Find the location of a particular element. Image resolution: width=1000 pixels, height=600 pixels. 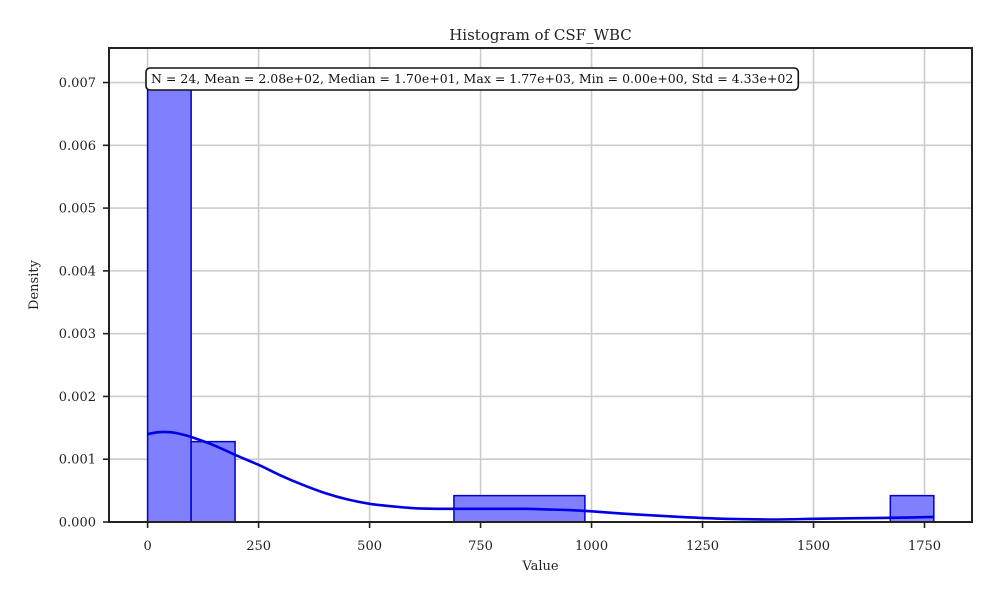

y-tick-label: 0.002 is located at coordinates (77, 397).